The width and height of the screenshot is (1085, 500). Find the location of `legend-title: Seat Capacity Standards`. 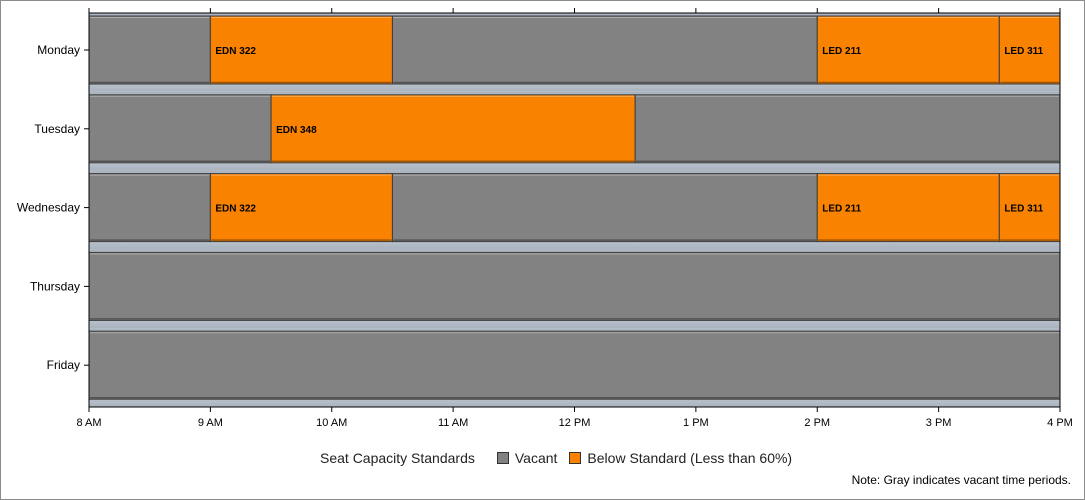

legend-title: Seat Capacity Standards is located at coordinates (397, 458).